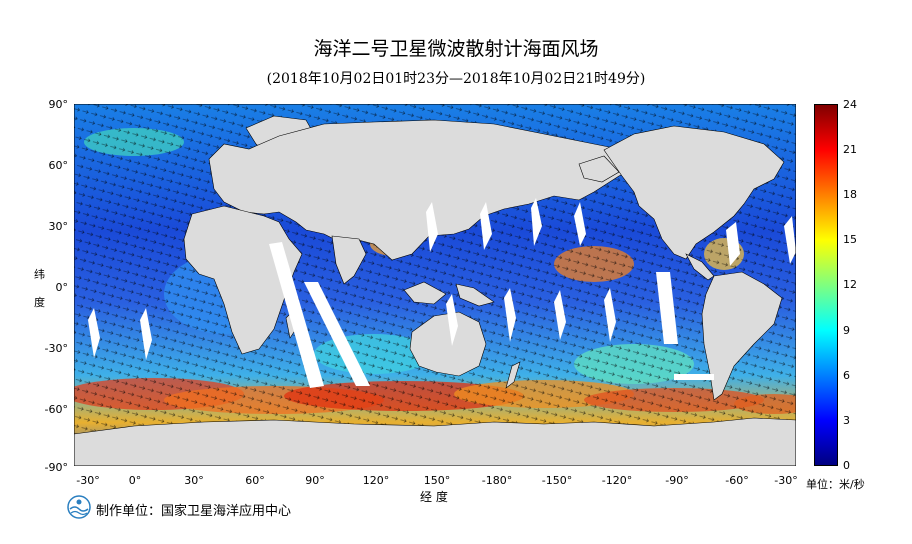 The image size is (912, 544). What do you see at coordinates (39, 274) in the screenshot?
I see `y-axis-label: 纬` at bounding box center [39, 274].